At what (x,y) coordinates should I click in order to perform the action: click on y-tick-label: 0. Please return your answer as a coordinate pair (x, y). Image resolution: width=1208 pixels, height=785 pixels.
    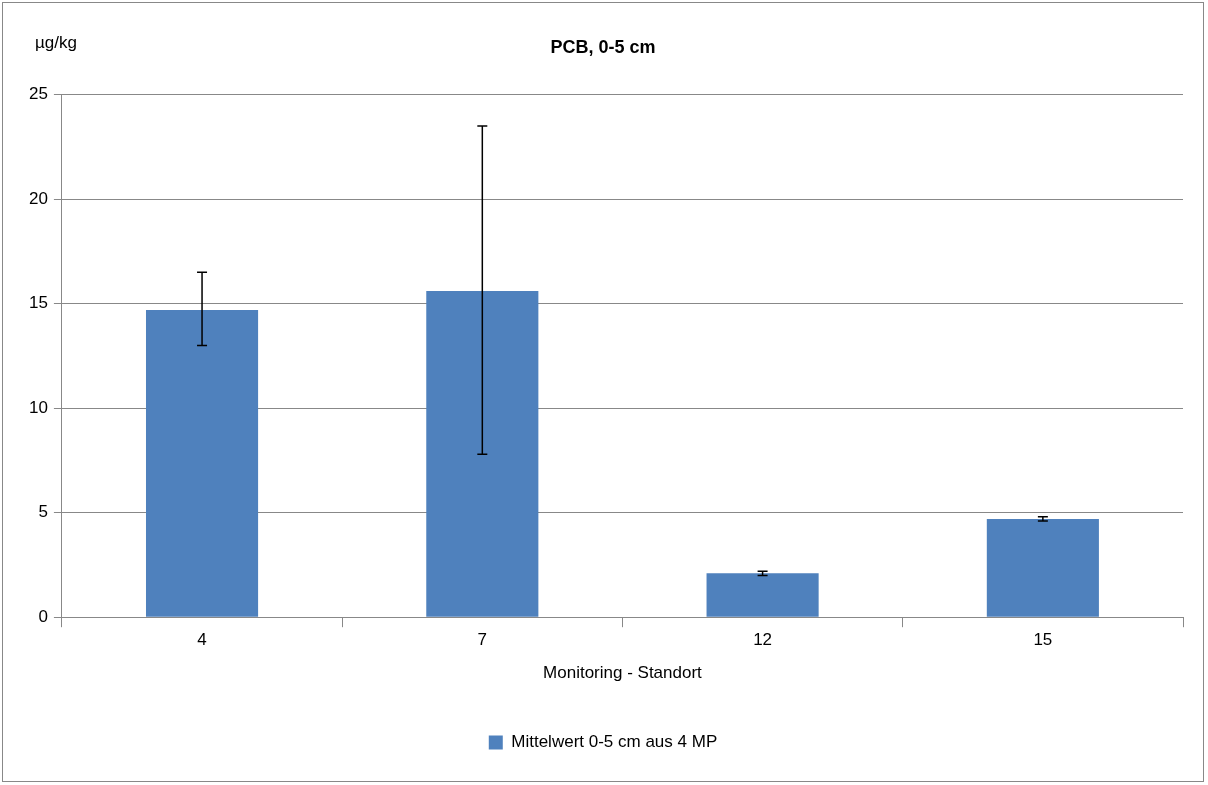
    Looking at the image, I should click on (43, 616).